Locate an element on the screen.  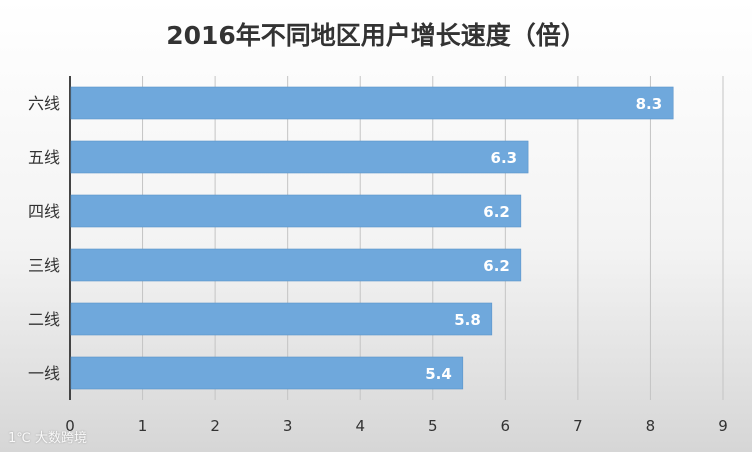
data-label: 6.3 is located at coordinates (504, 158).